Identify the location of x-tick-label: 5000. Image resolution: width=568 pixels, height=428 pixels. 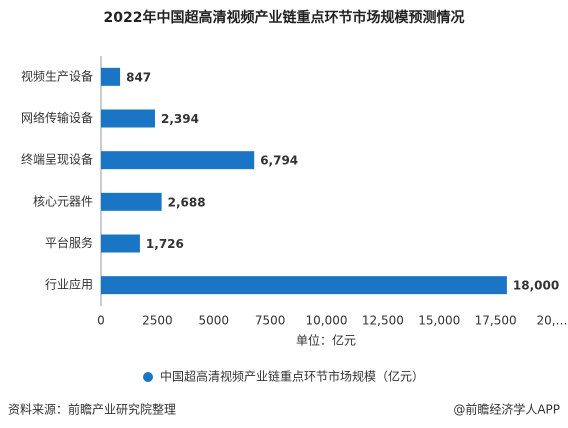
(213, 321).